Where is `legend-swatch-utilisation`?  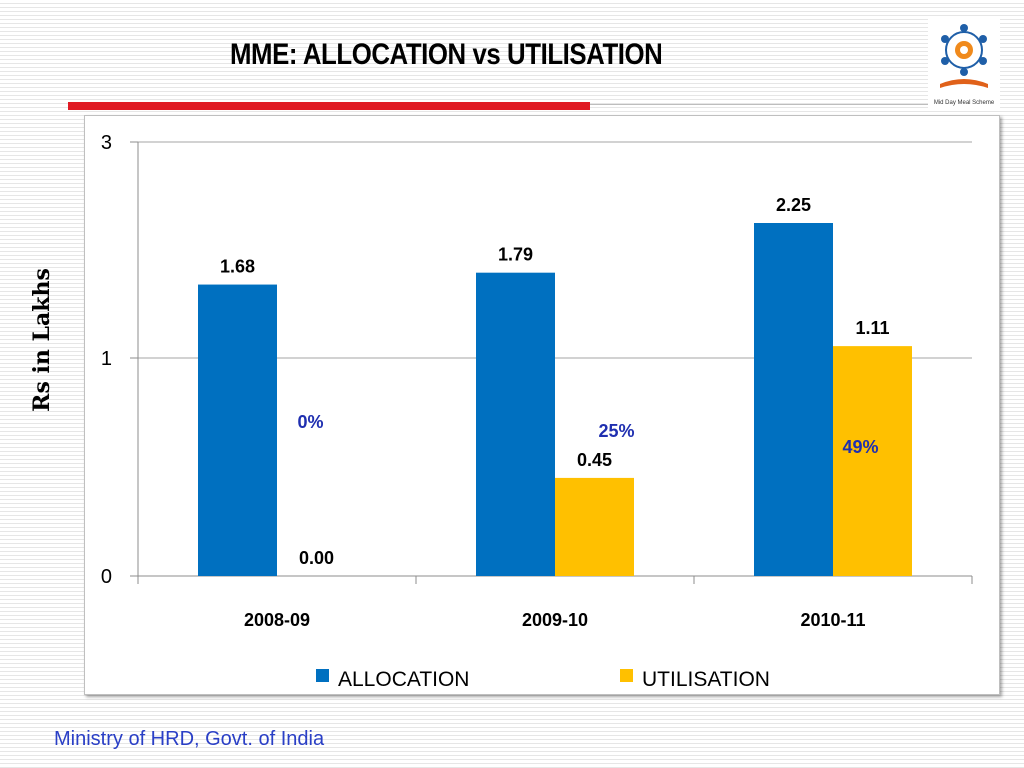
legend-swatch-utilisation is located at coordinates (626, 675).